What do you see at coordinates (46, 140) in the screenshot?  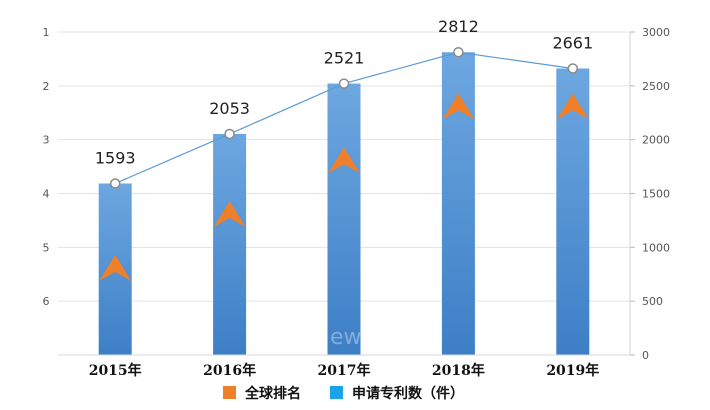 I see `left-axis-tick-label: 3` at bounding box center [46, 140].